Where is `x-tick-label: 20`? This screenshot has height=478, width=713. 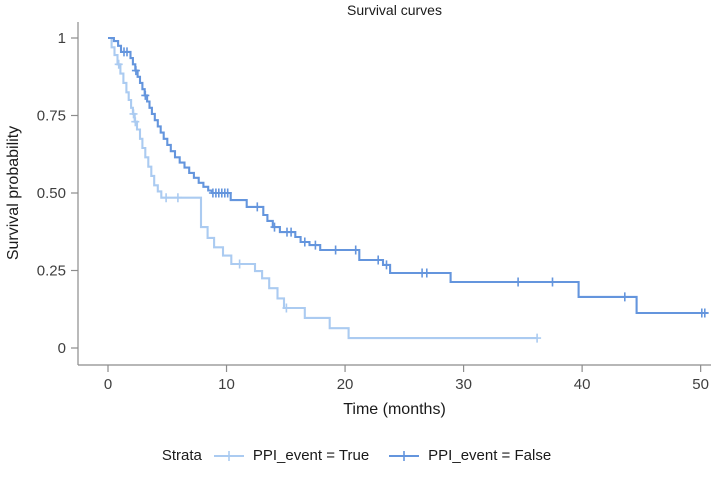 x-tick-label: 20 is located at coordinates (345, 384).